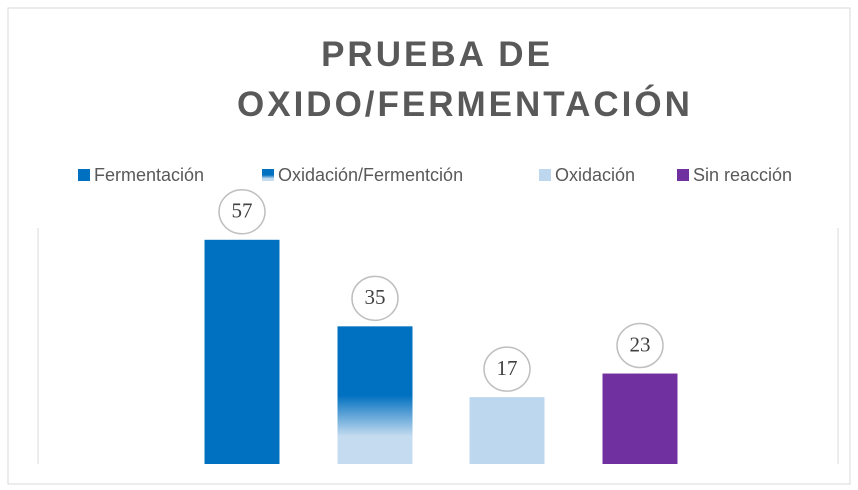 Image resolution: width=858 pixels, height=490 pixels. Describe the element at coordinates (370, 175) in the screenshot. I see `legend-label: Oxidación/Fermentción` at that location.